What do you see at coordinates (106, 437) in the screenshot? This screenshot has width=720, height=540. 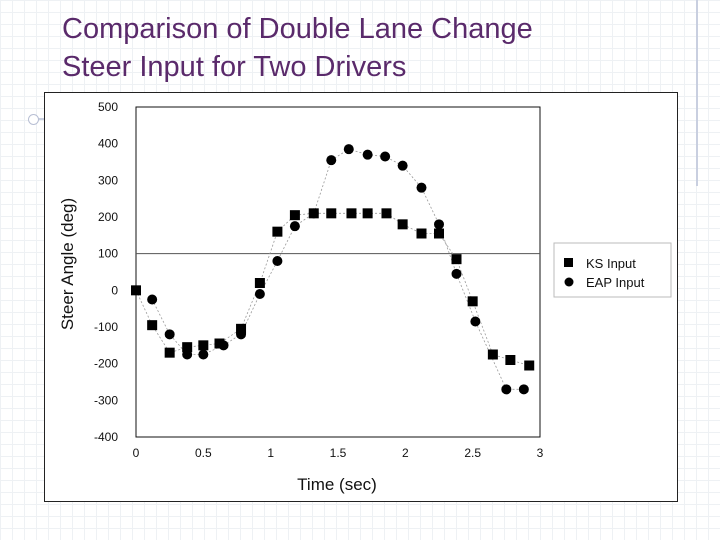 I see `y-tick-label: -400` at bounding box center [106, 437].